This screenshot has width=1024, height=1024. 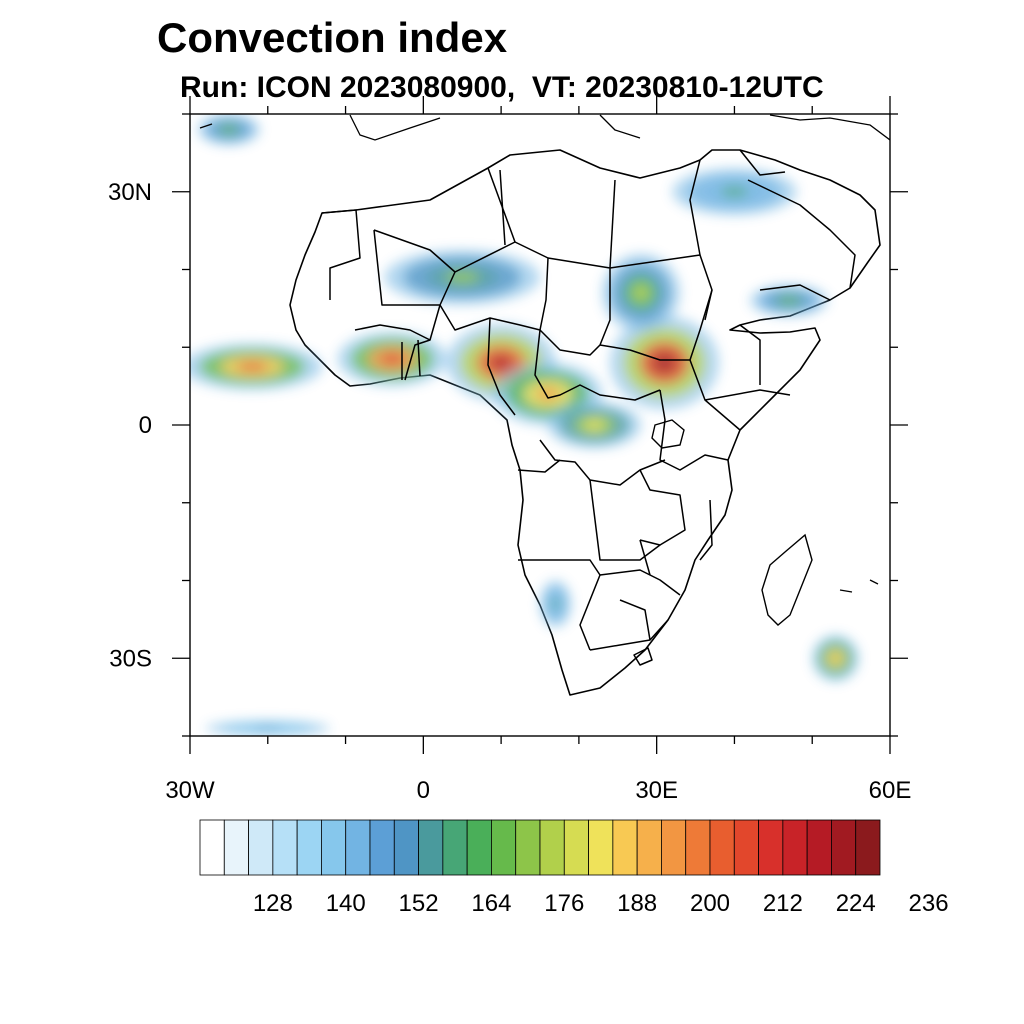 I want to click on colorbar-tick-label: 152, so click(x=419, y=903).